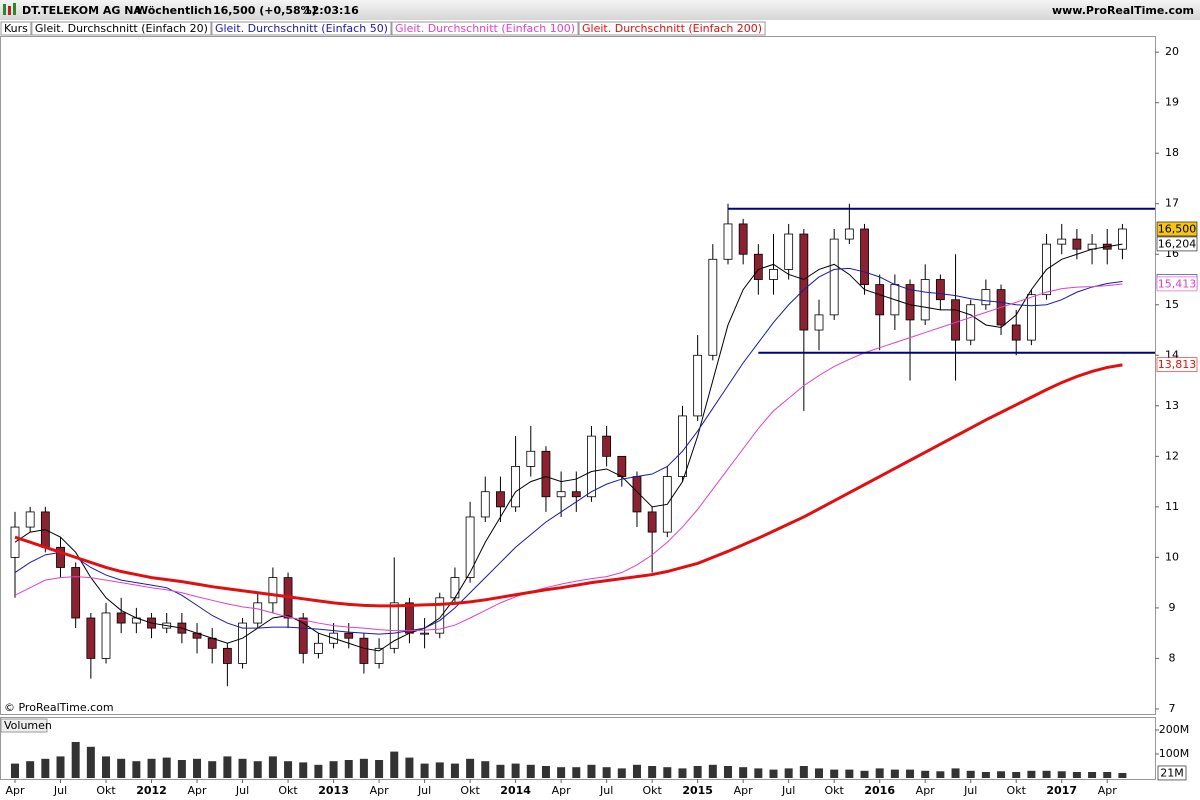 This screenshot has height=800, width=1200. I want to click on x-tick-label: 2012, so click(151, 790).